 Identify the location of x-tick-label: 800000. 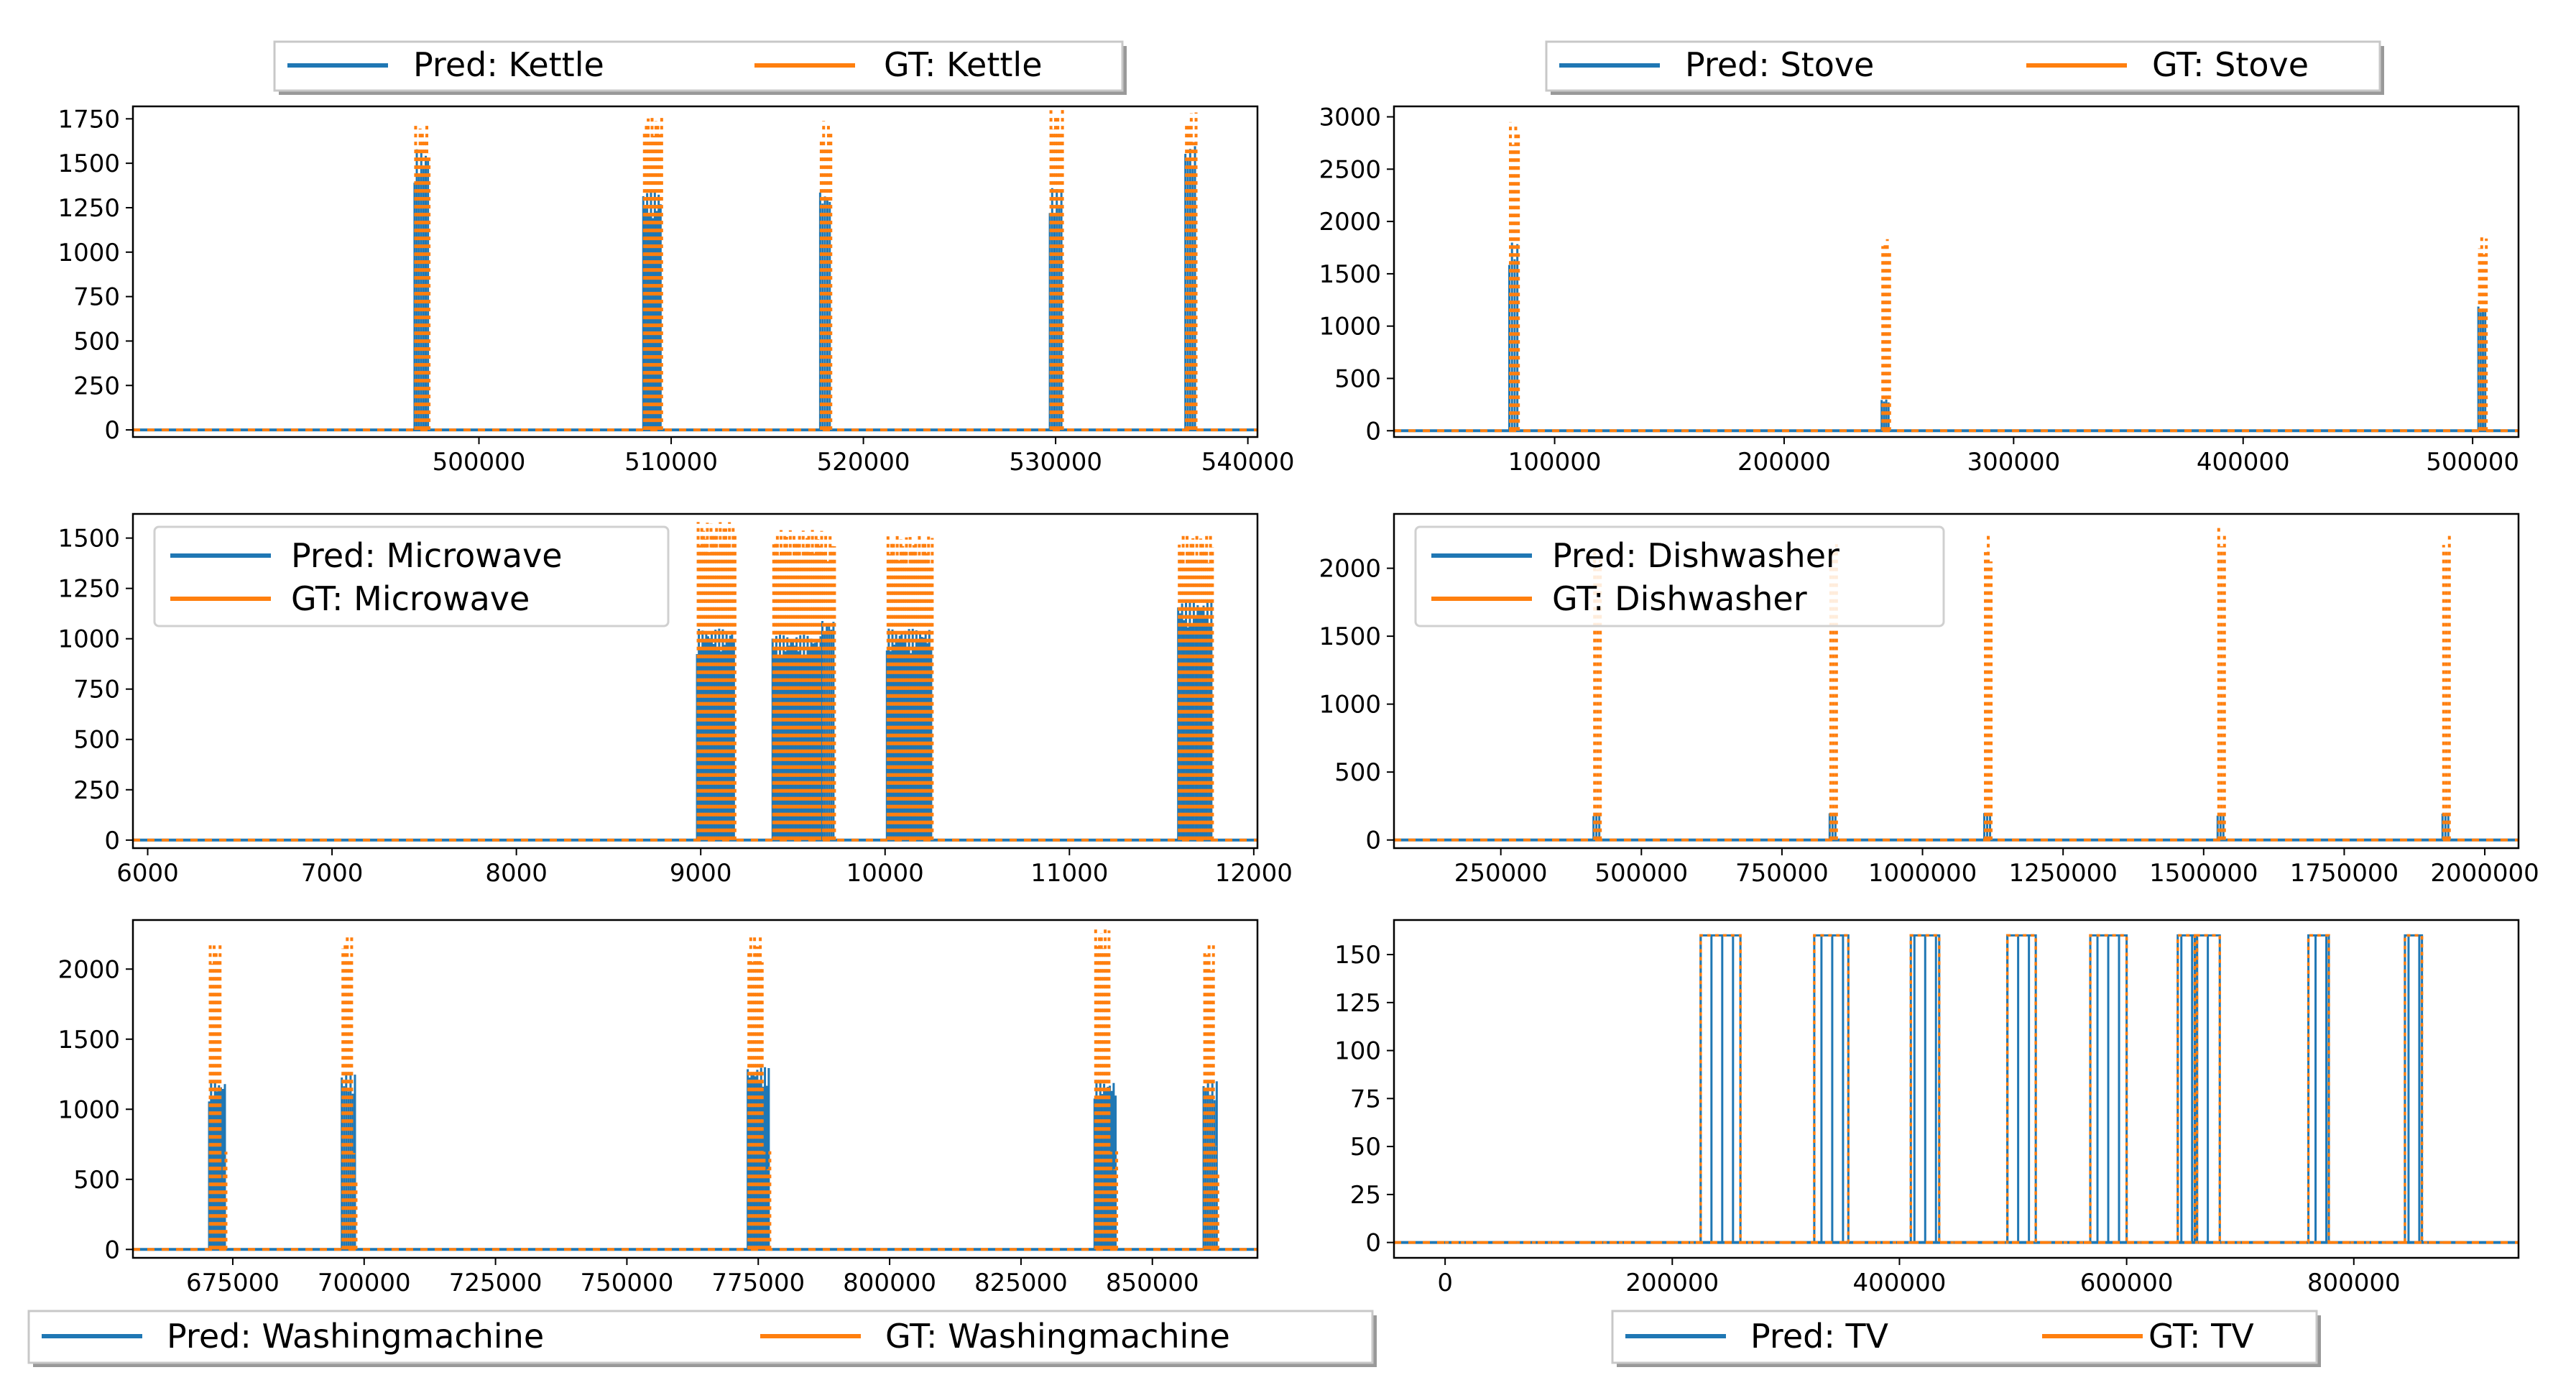
(2354, 1283).